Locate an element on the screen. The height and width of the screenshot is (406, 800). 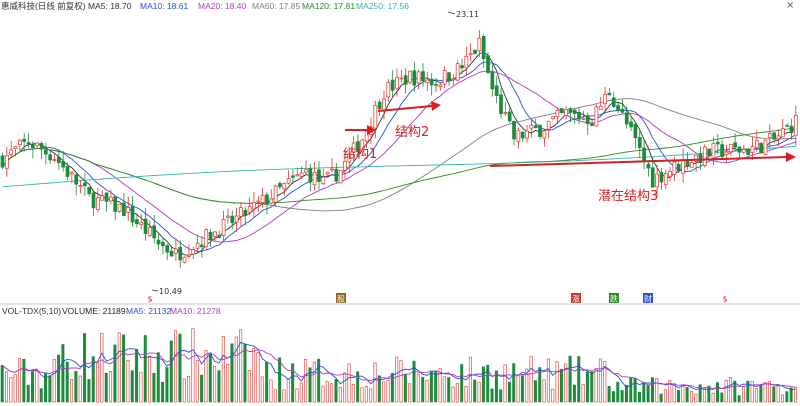
svg-text: 股 is located at coordinates (341, 299).